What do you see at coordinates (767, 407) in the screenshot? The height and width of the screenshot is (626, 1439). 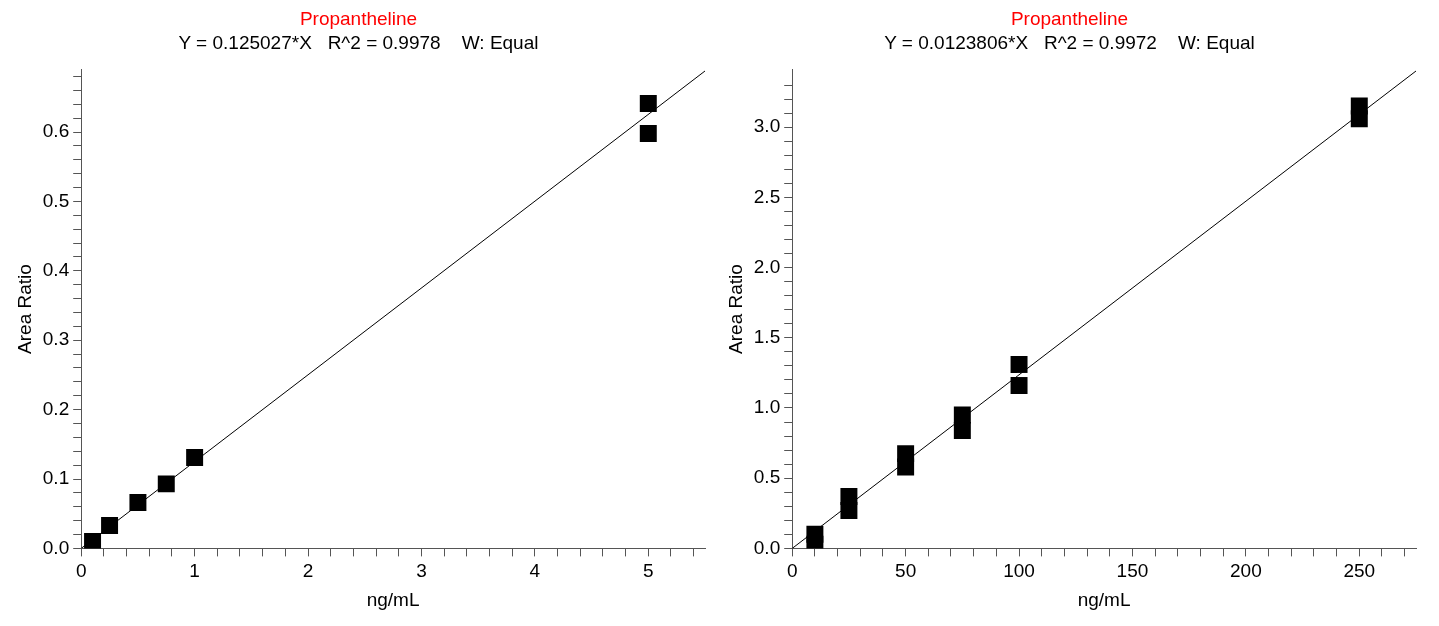 I see `y-tick-label: 1.0` at bounding box center [767, 407].